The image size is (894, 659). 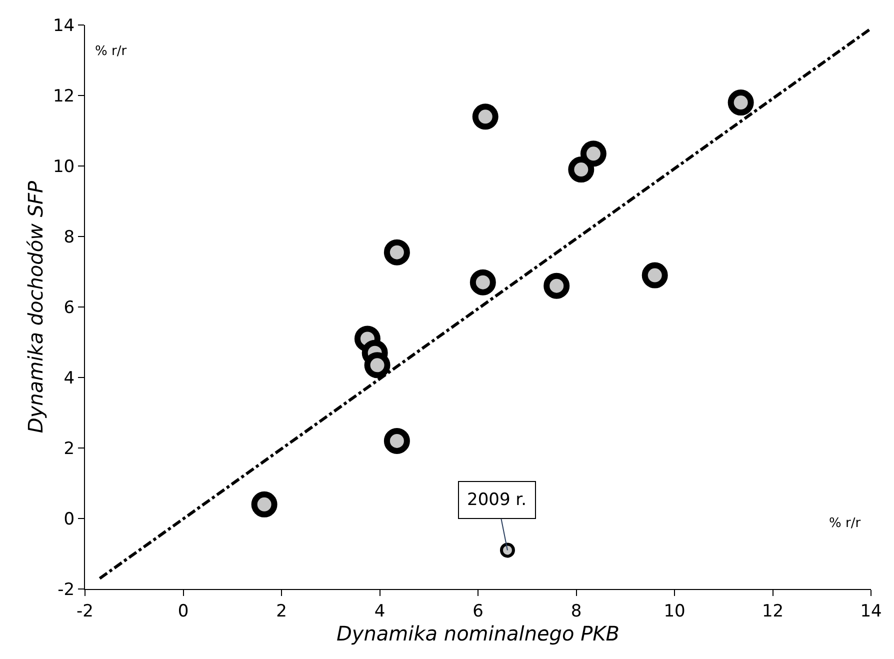 I want to click on y-axis-title: Dynamika dochodów SFP, so click(x=35, y=307).